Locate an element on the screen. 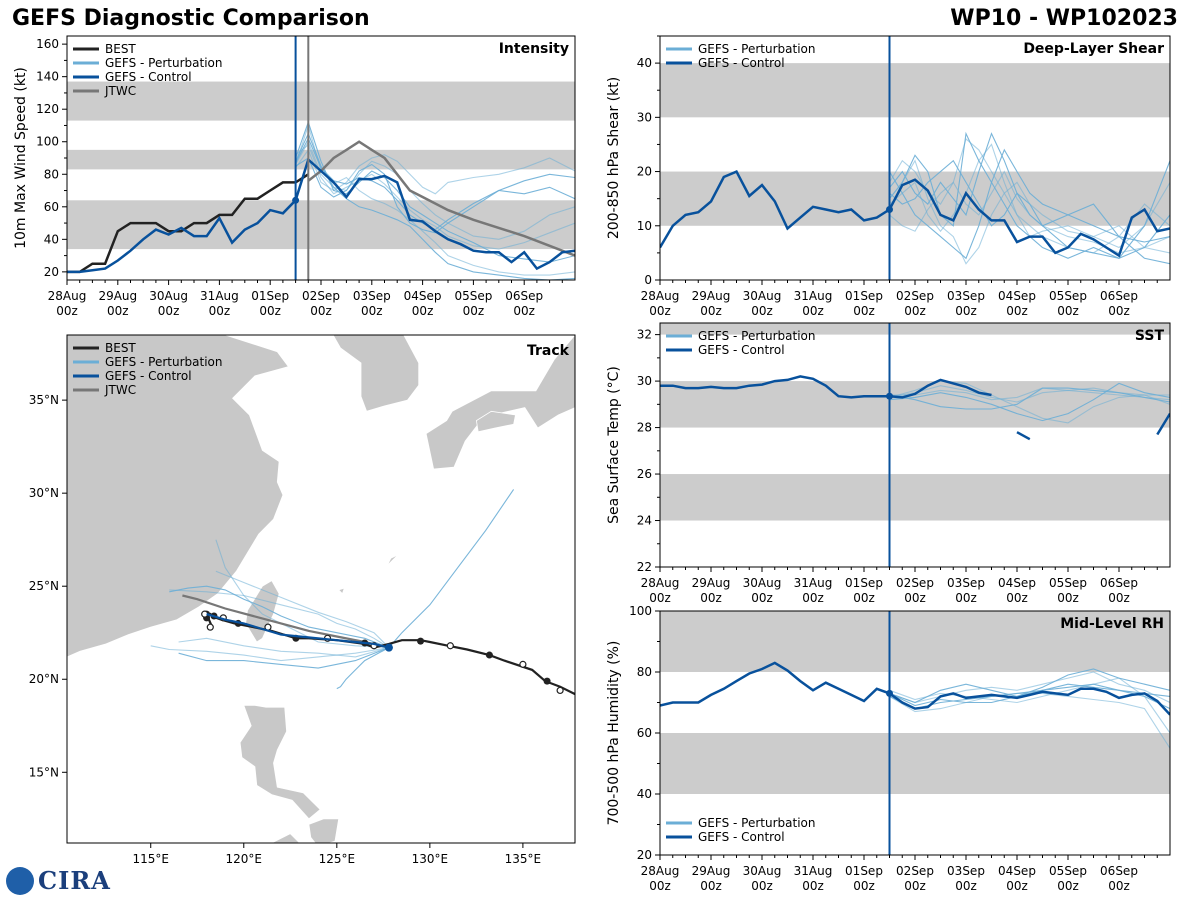 The image size is (1200, 900). x-tick-label: 29Aug is located at coordinates (711, 871).